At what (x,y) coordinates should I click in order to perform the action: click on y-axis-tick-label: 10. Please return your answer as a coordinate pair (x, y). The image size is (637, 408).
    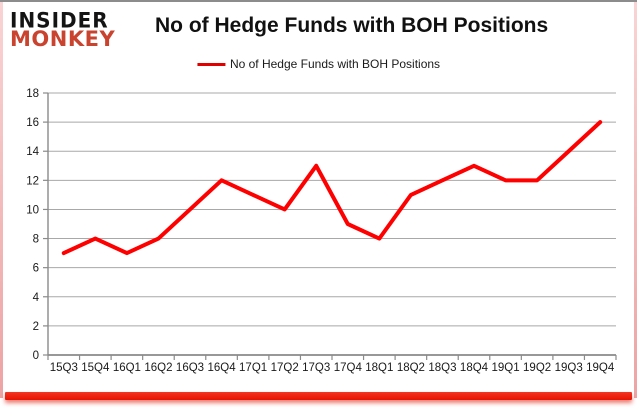
    Looking at the image, I should click on (32, 210).